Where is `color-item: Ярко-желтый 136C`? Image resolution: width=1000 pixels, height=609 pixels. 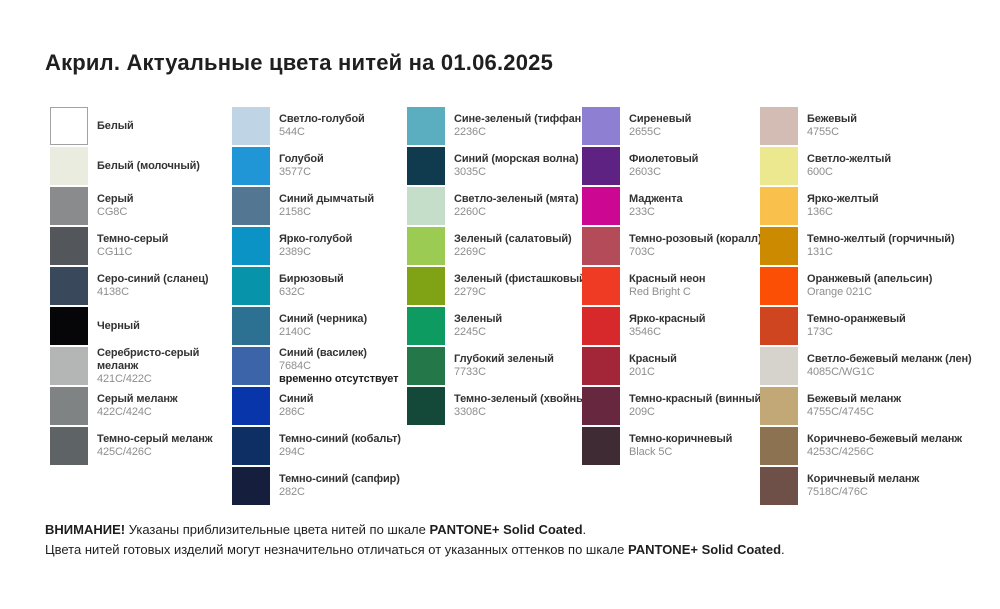 color-item: Ярко-желтый 136C is located at coordinates (880, 206).